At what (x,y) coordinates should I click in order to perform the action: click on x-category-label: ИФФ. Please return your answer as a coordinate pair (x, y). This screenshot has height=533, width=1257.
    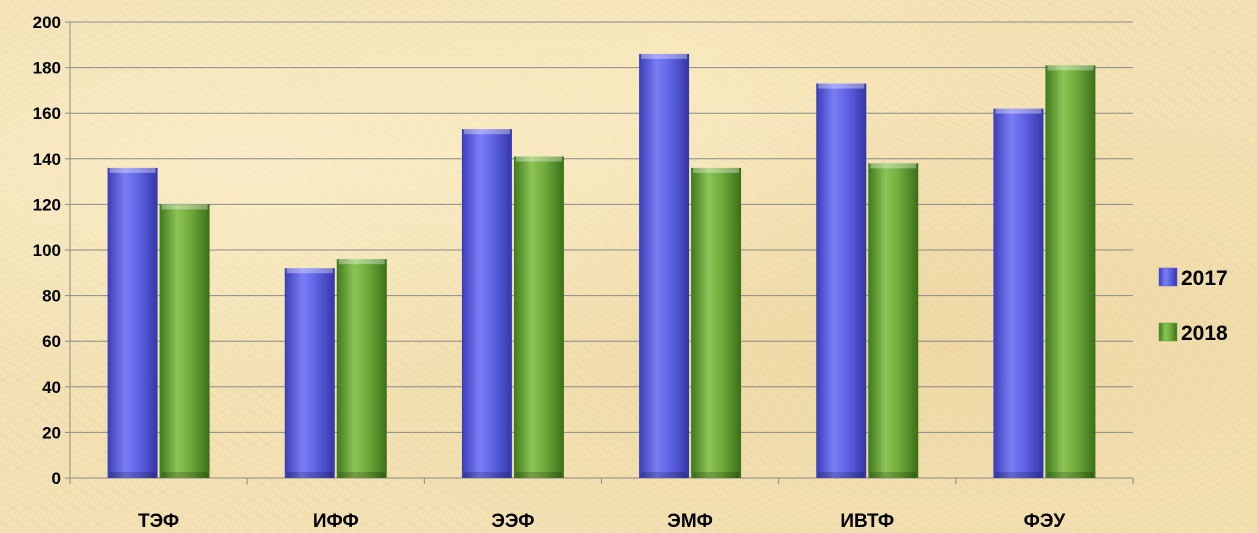
    Looking at the image, I should click on (336, 521).